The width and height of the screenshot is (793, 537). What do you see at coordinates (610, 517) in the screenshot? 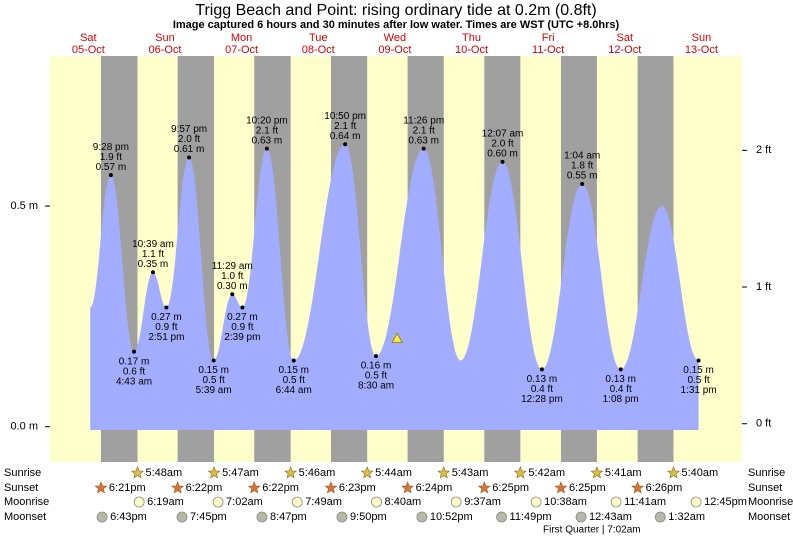
I see `moonset-time: 12:43am` at bounding box center [610, 517].